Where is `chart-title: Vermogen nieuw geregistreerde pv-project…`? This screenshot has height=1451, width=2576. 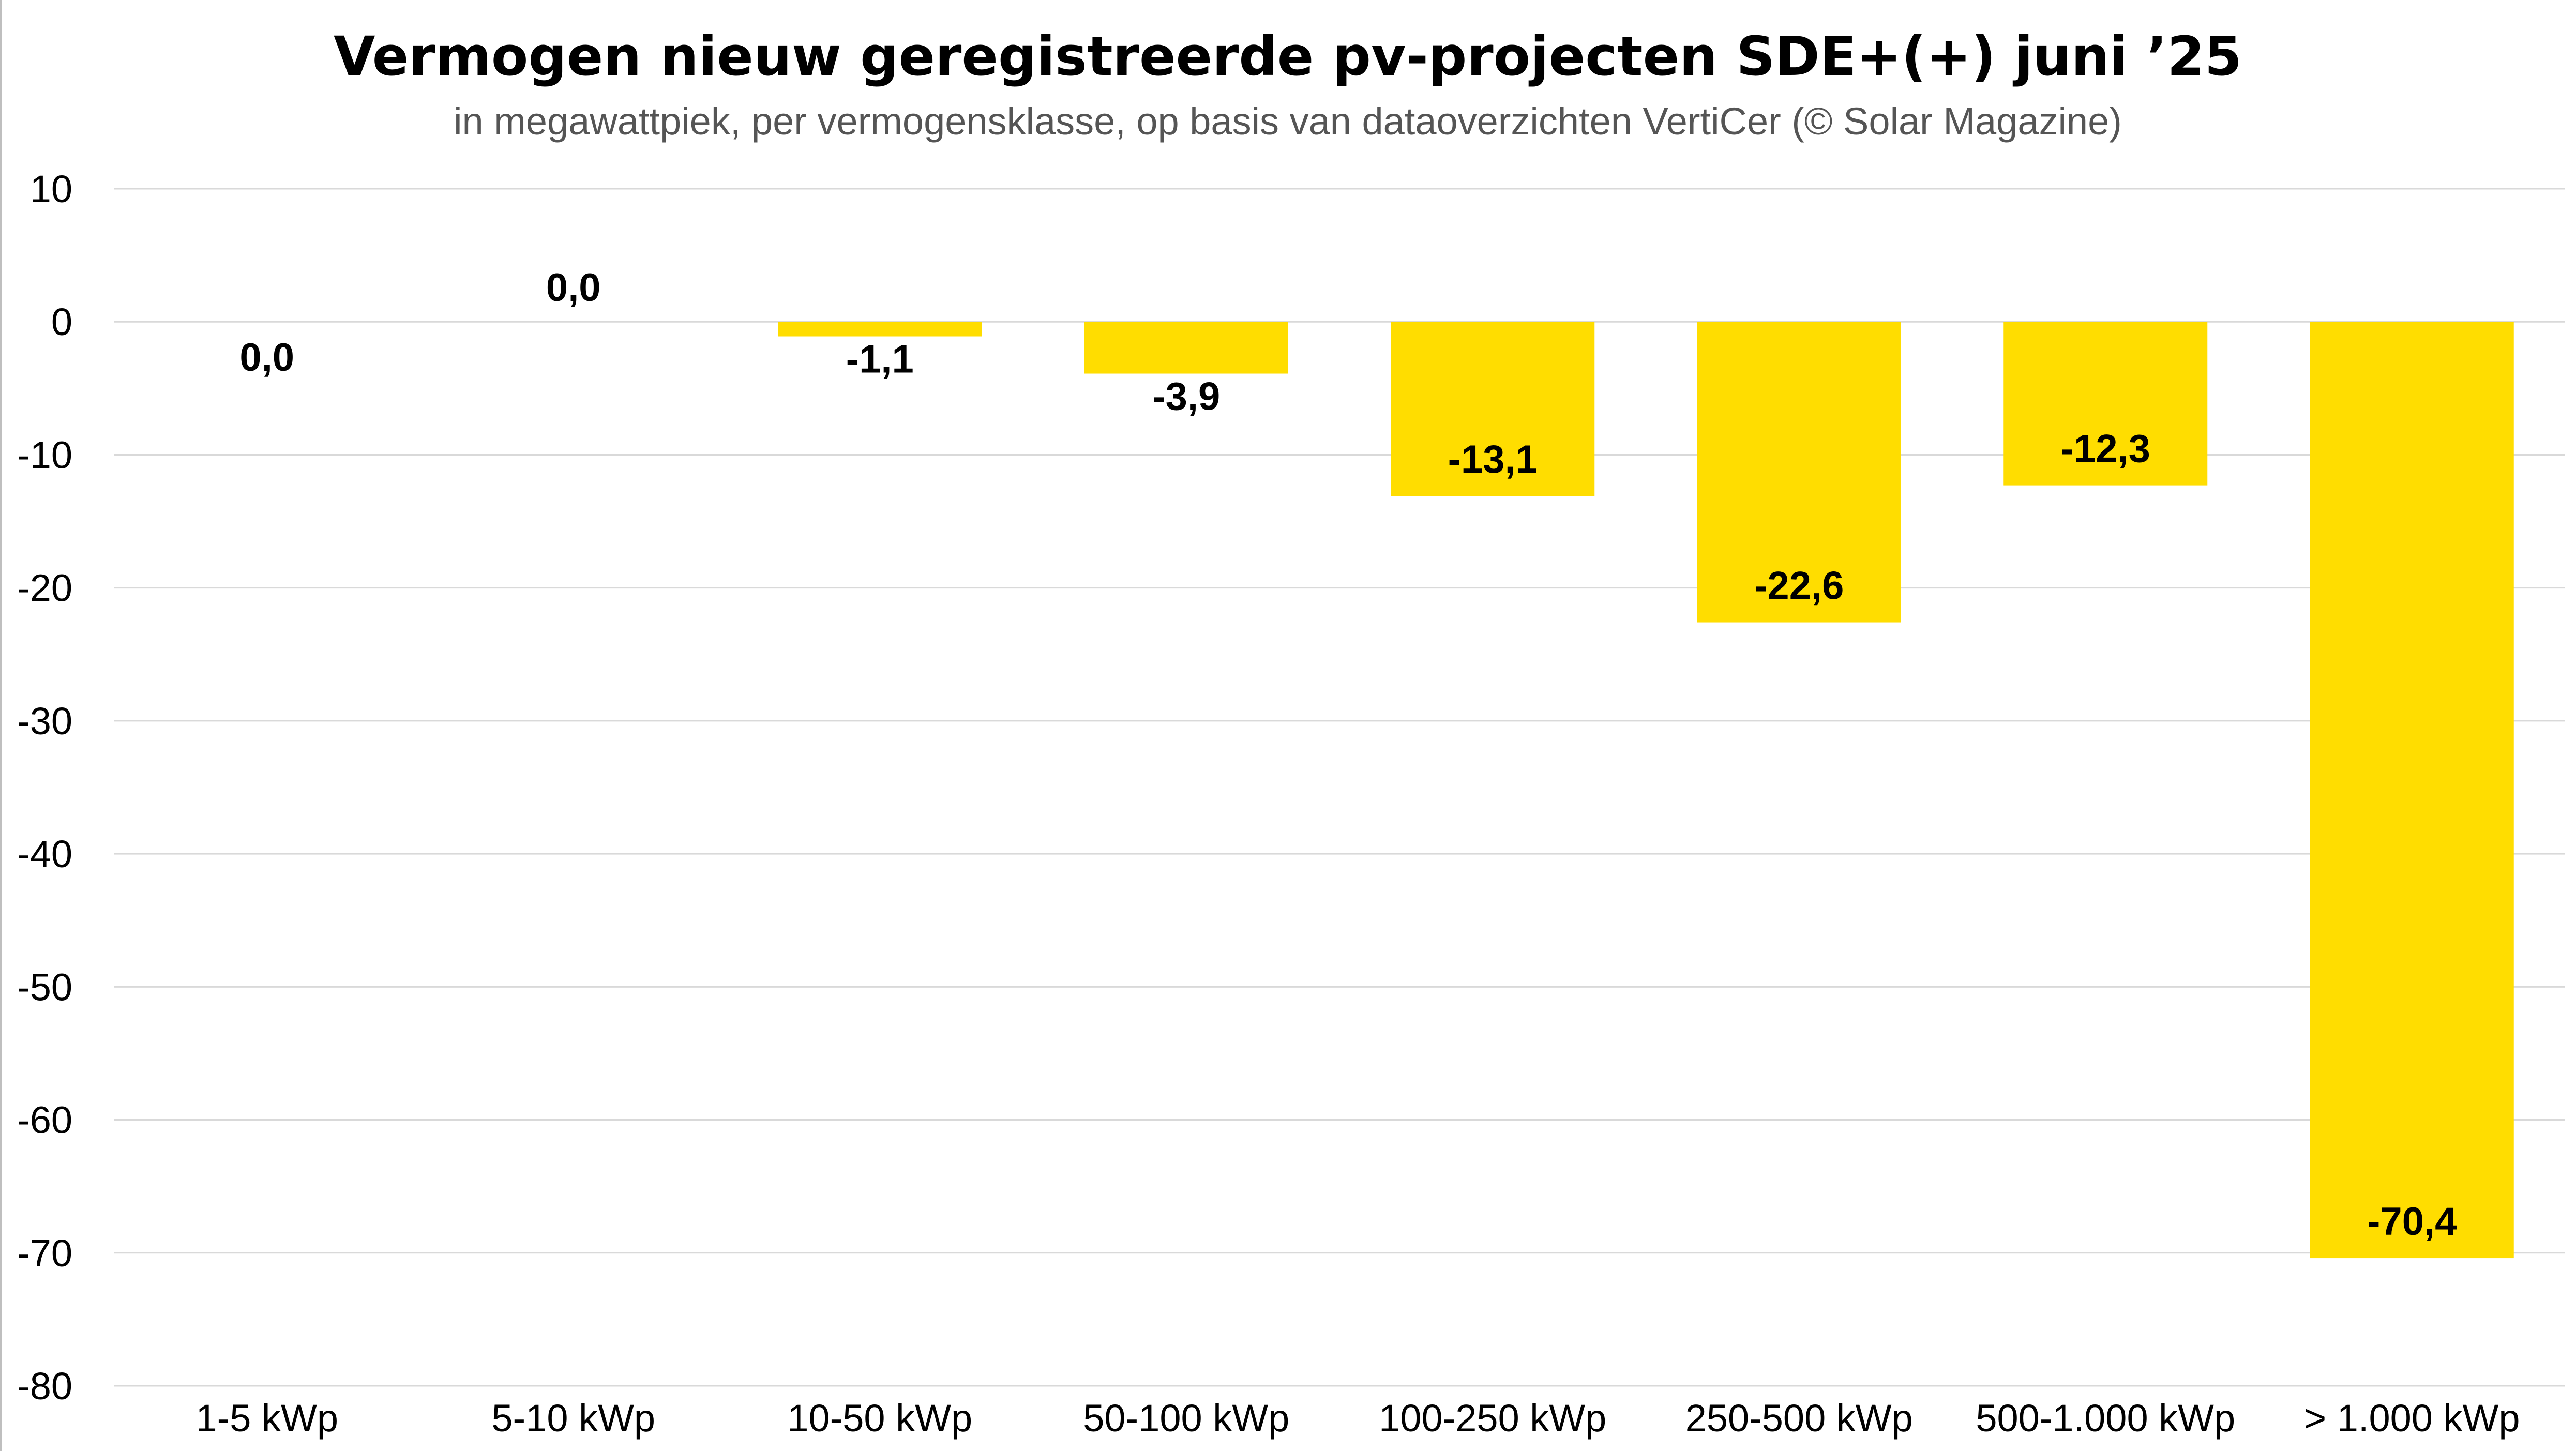 chart-title: Vermogen nieuw geregistreerde pv-project… is located at coordinates (1288, 57).